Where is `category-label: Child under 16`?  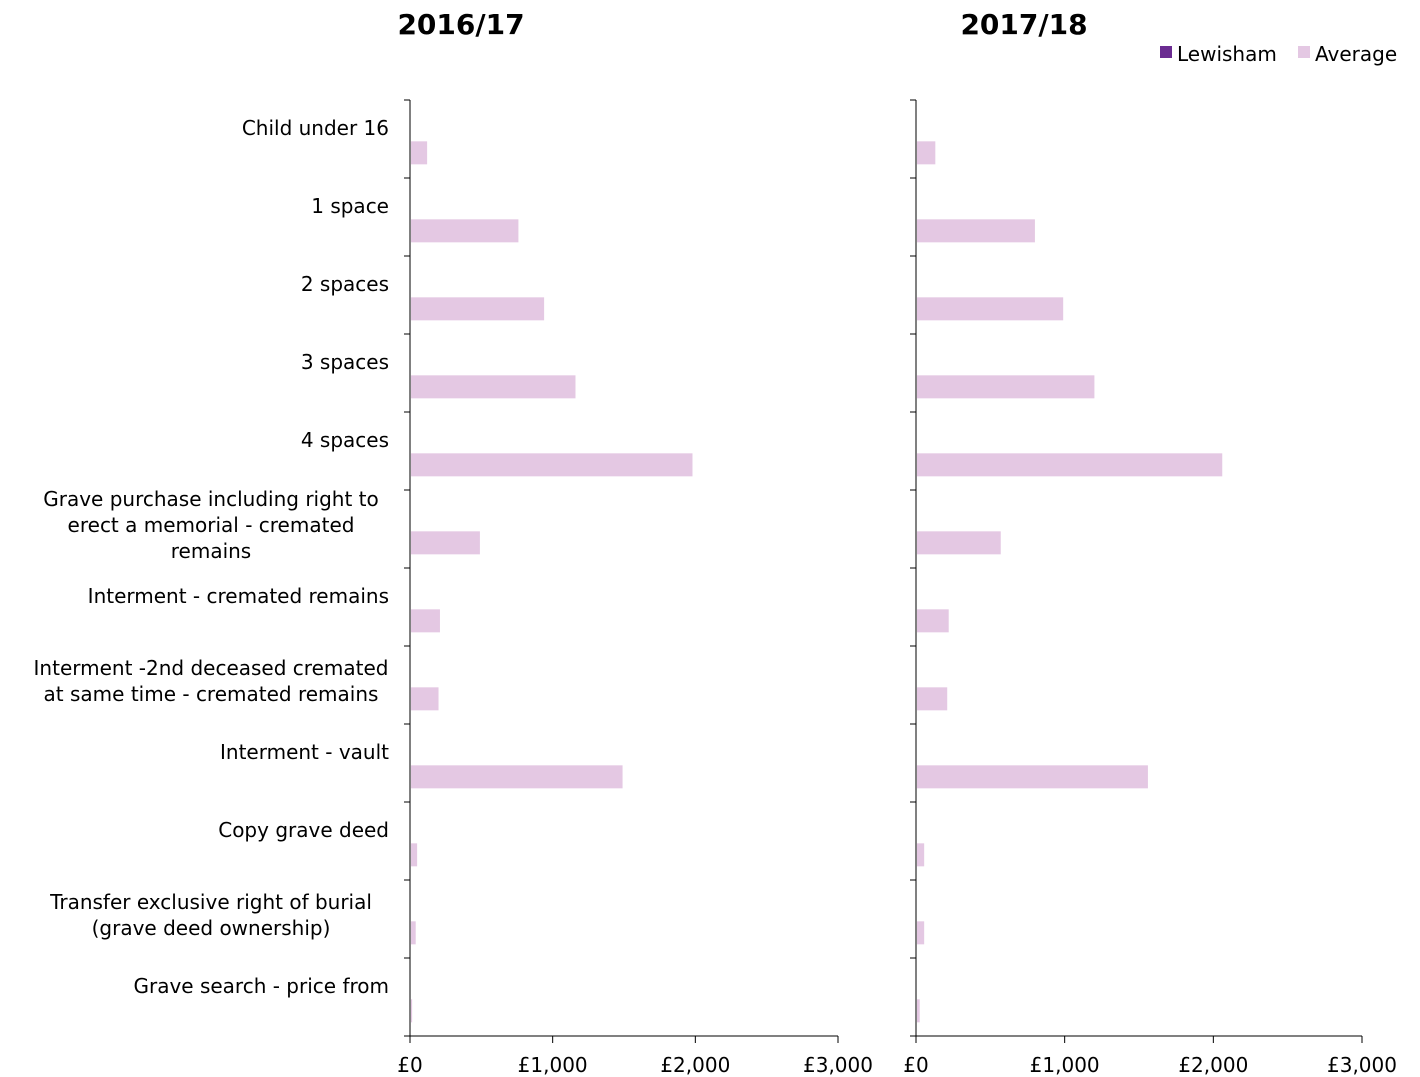
category-label: Child under 16 is located at coordinates (315, 128).